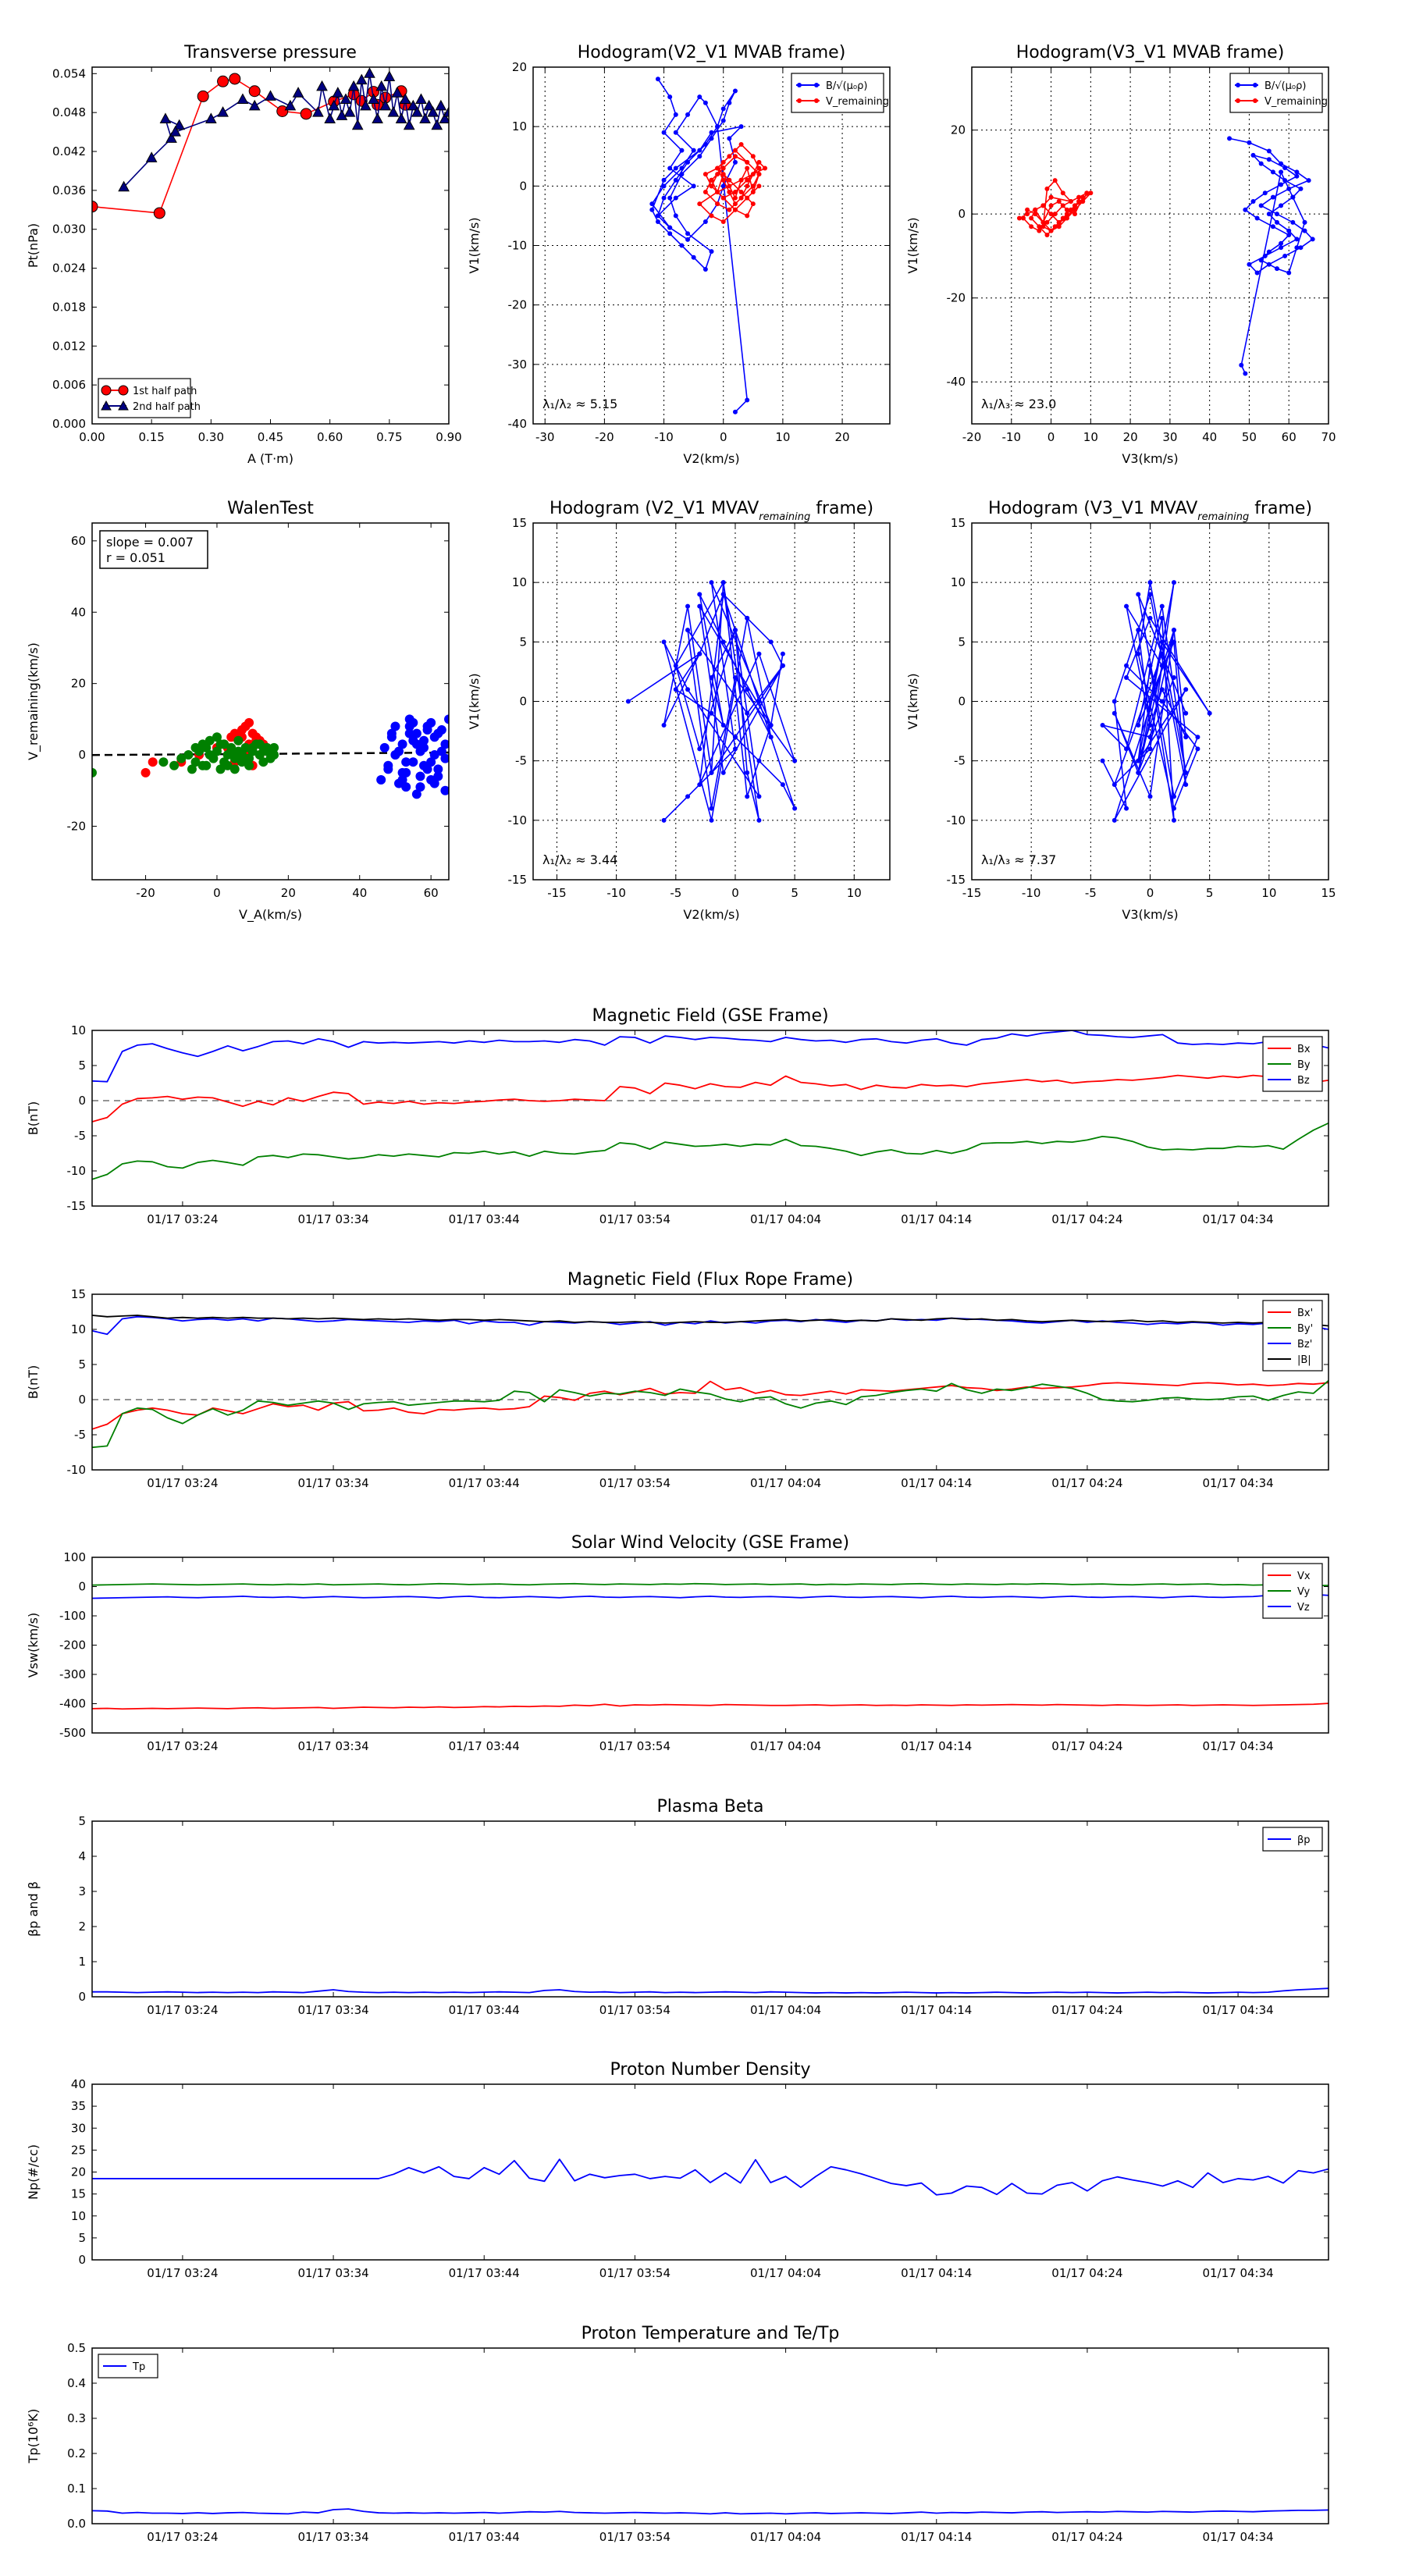 This screenshot has height=2576, width=1405. I want to click on tick-label-y: 0.0, so click(76, 2524).